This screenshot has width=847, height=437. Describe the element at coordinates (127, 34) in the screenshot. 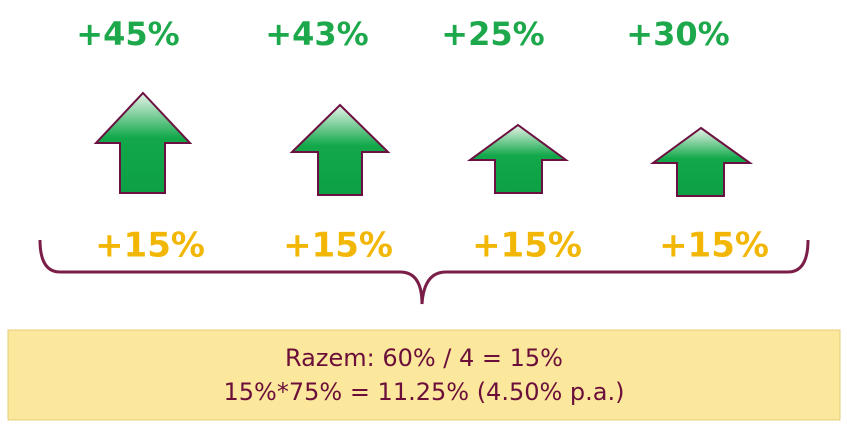

I see `top-label: +45%` at that location.